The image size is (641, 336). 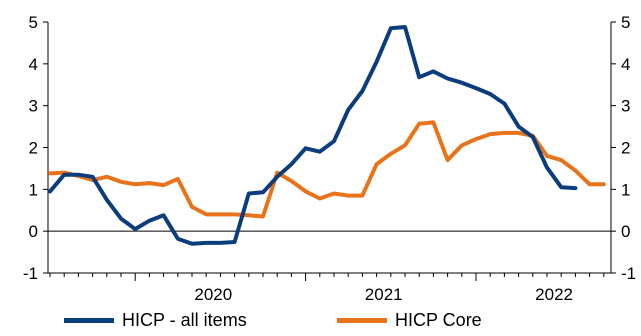 What do you see at coordinates (625, 106) in the screenshot?
I see `y-tick-label-right: 3` at bounding box center [625, 106].